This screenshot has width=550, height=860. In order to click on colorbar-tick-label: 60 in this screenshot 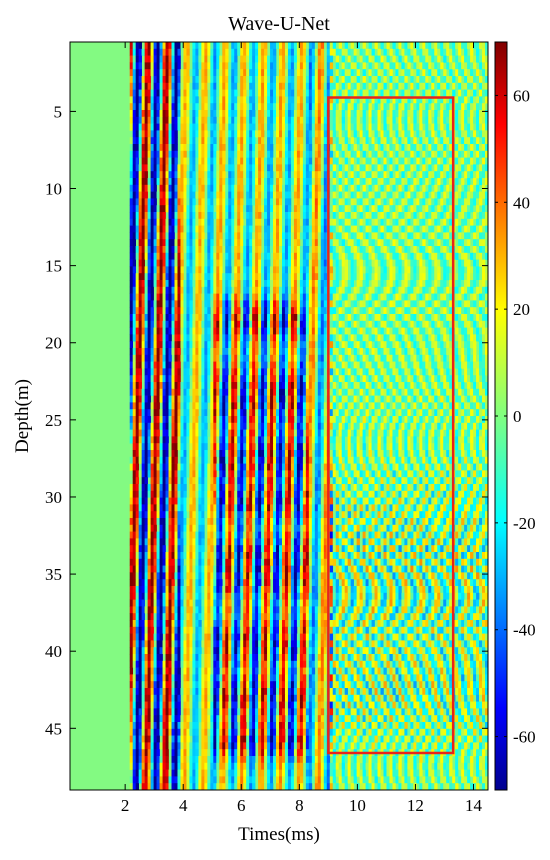, I will do `click(521, 95)`.